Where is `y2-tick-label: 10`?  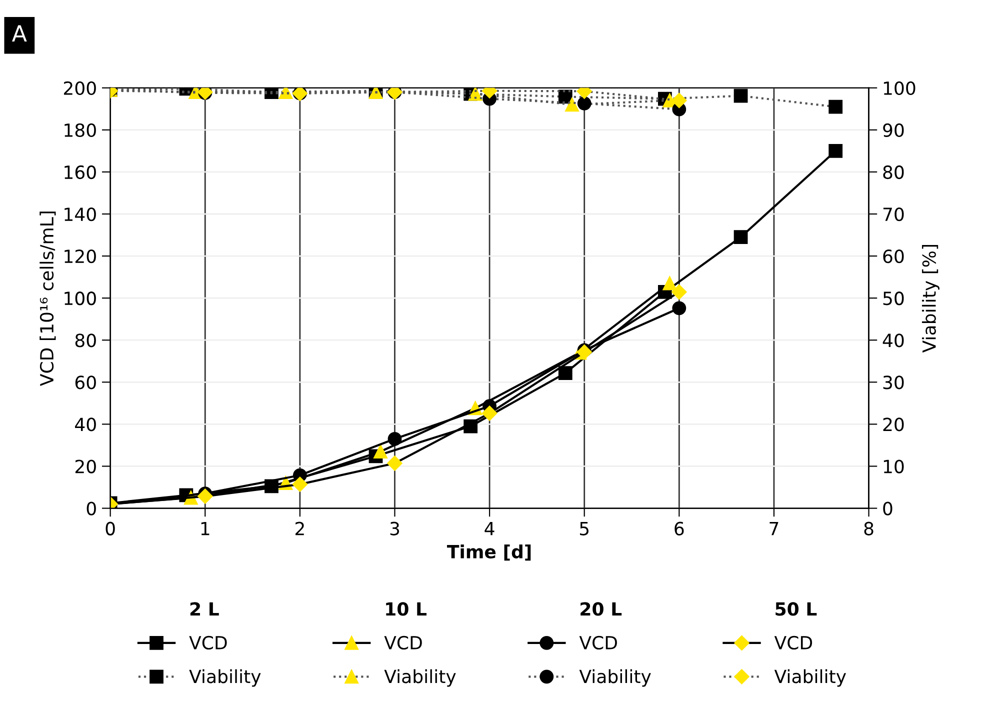 y2-tick-label: 10 is located at coordinates (894, 467).